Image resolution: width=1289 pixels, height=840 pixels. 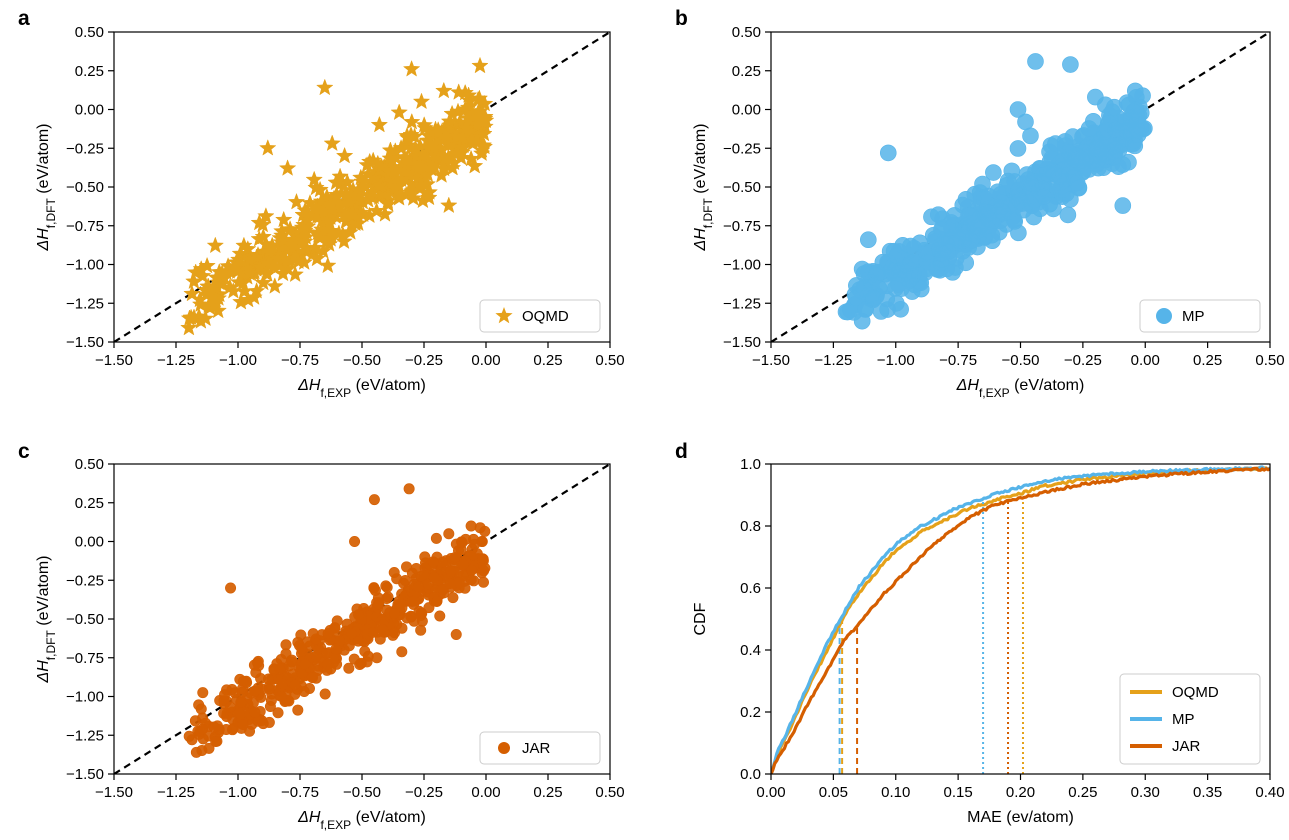 What do you see at coordinates (1195, 692) in the screenshot?
I see `legend-label-OQMD: OQMD` at bounding box center [1195, 692].